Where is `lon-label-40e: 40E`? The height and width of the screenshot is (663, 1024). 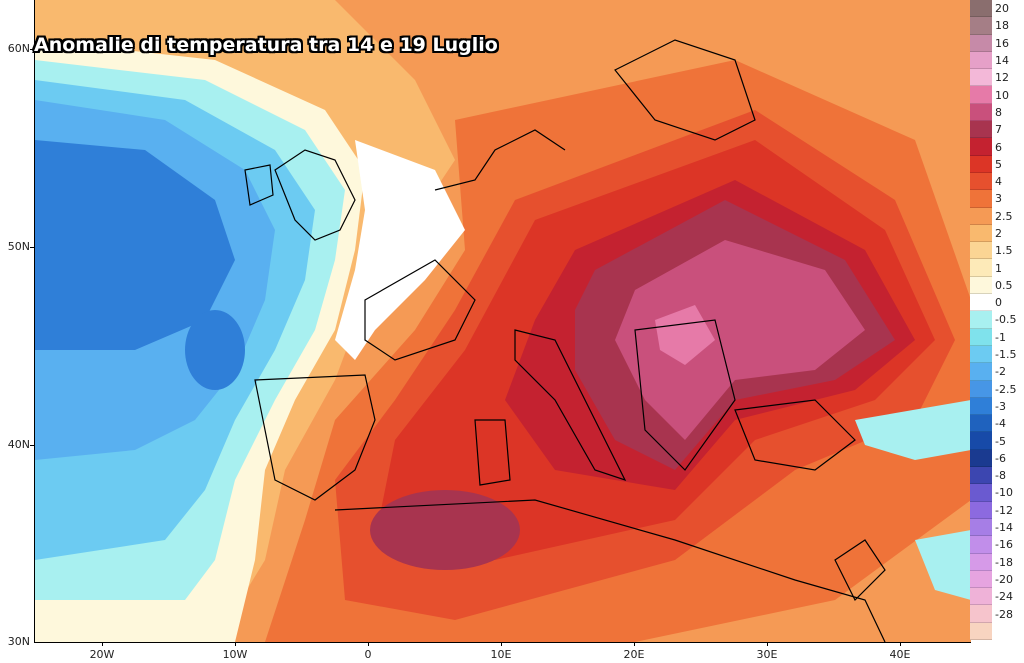
lon-label-40e: 40E is located at coordinates (900, 654).